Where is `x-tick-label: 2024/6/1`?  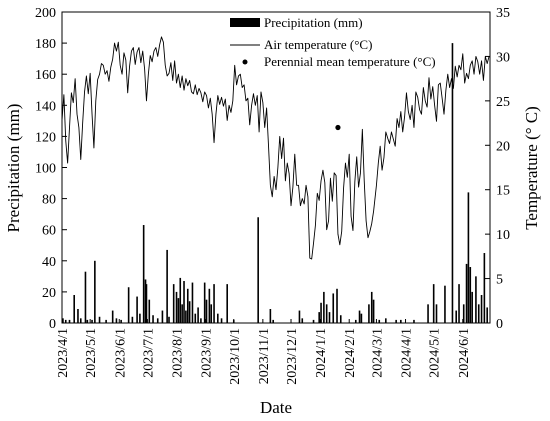
x-tick-label: 2024/6/1 is located at coordinates (464, 353).